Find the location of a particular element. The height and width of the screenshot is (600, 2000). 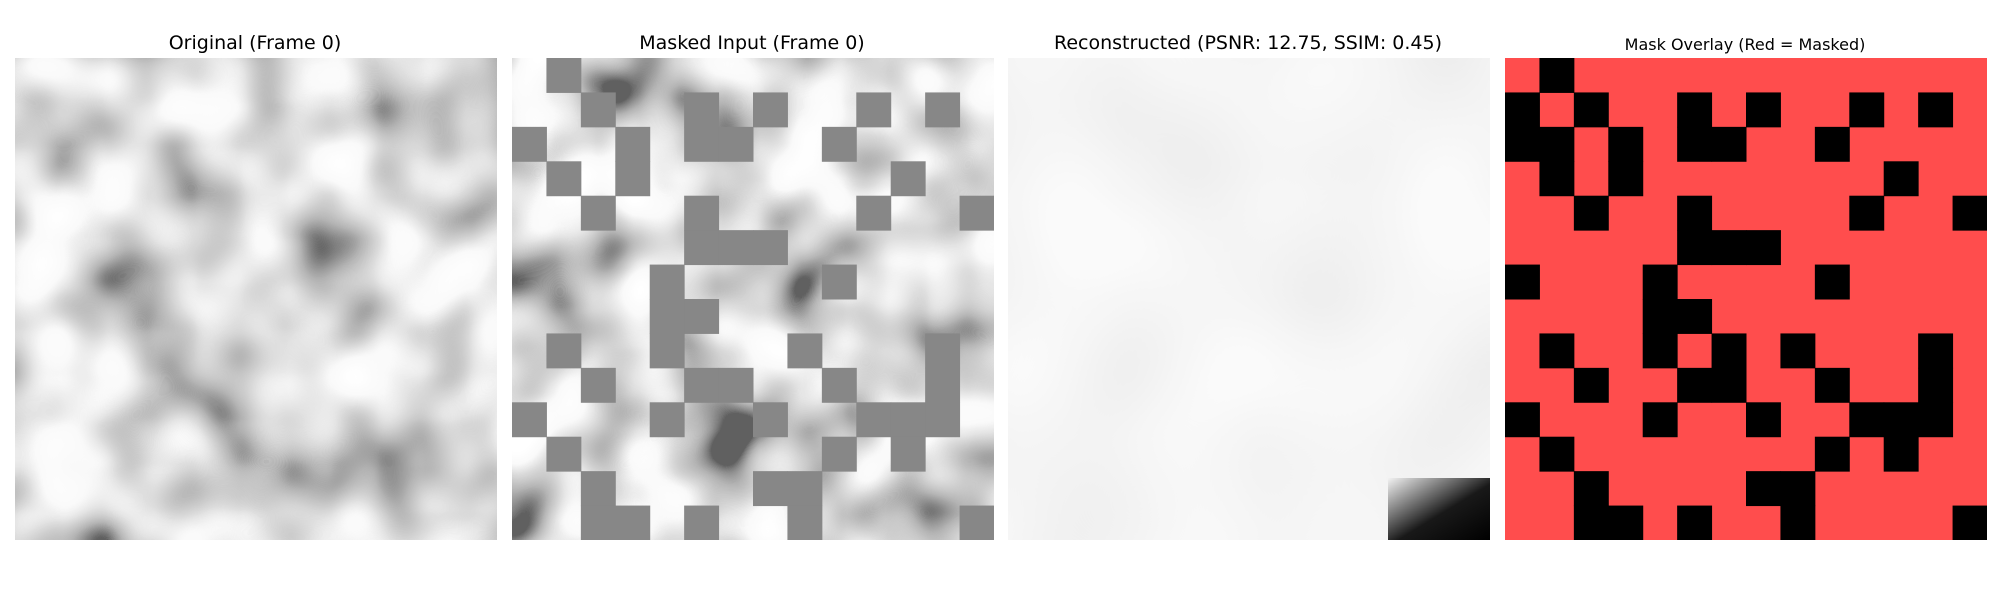

panel-title-original: Original (Frame 0) is located at coordinates (255, 43).